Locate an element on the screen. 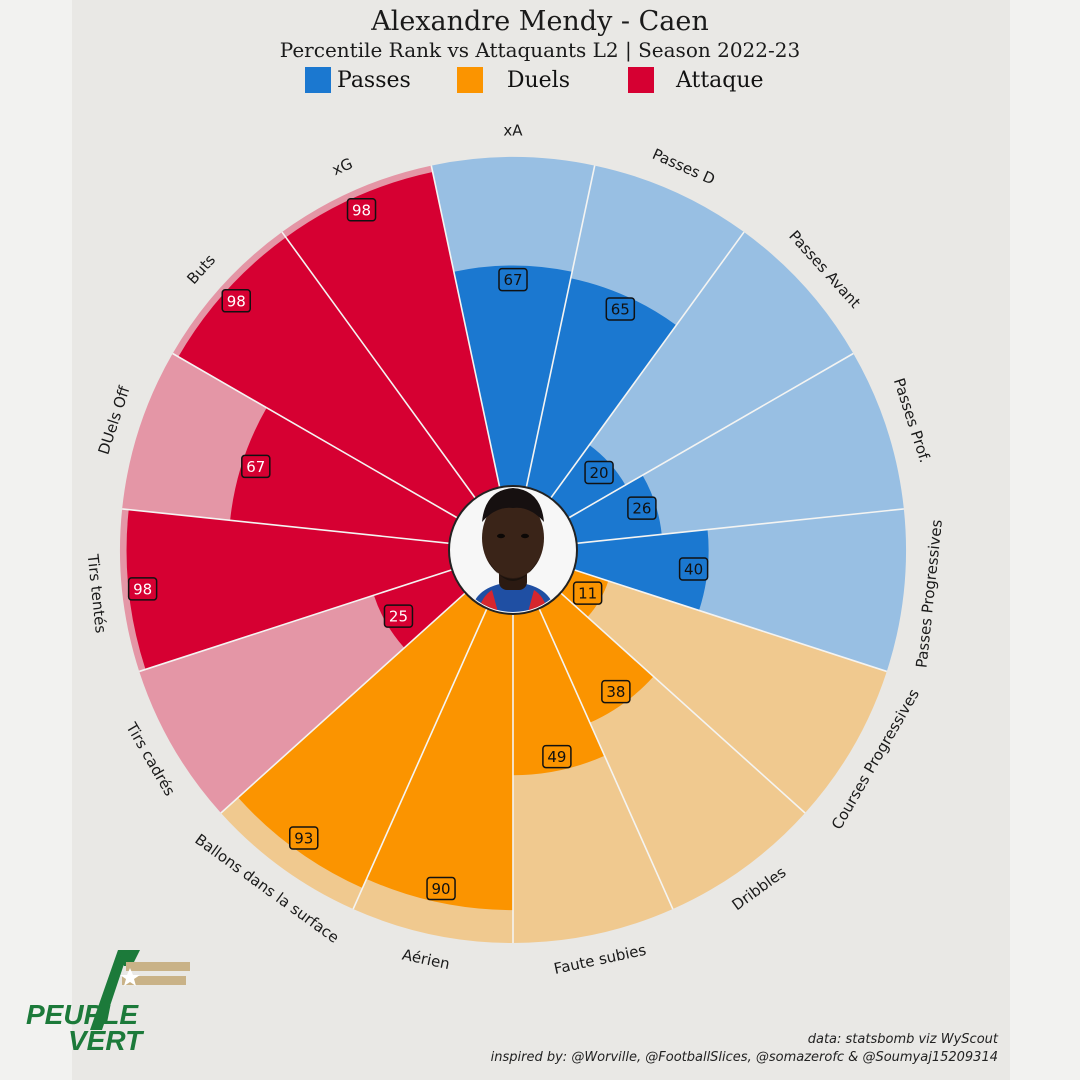 This screenshot has width=1080, height=1080. value-wedge-faute-subies is located at coordinates (559, 692).